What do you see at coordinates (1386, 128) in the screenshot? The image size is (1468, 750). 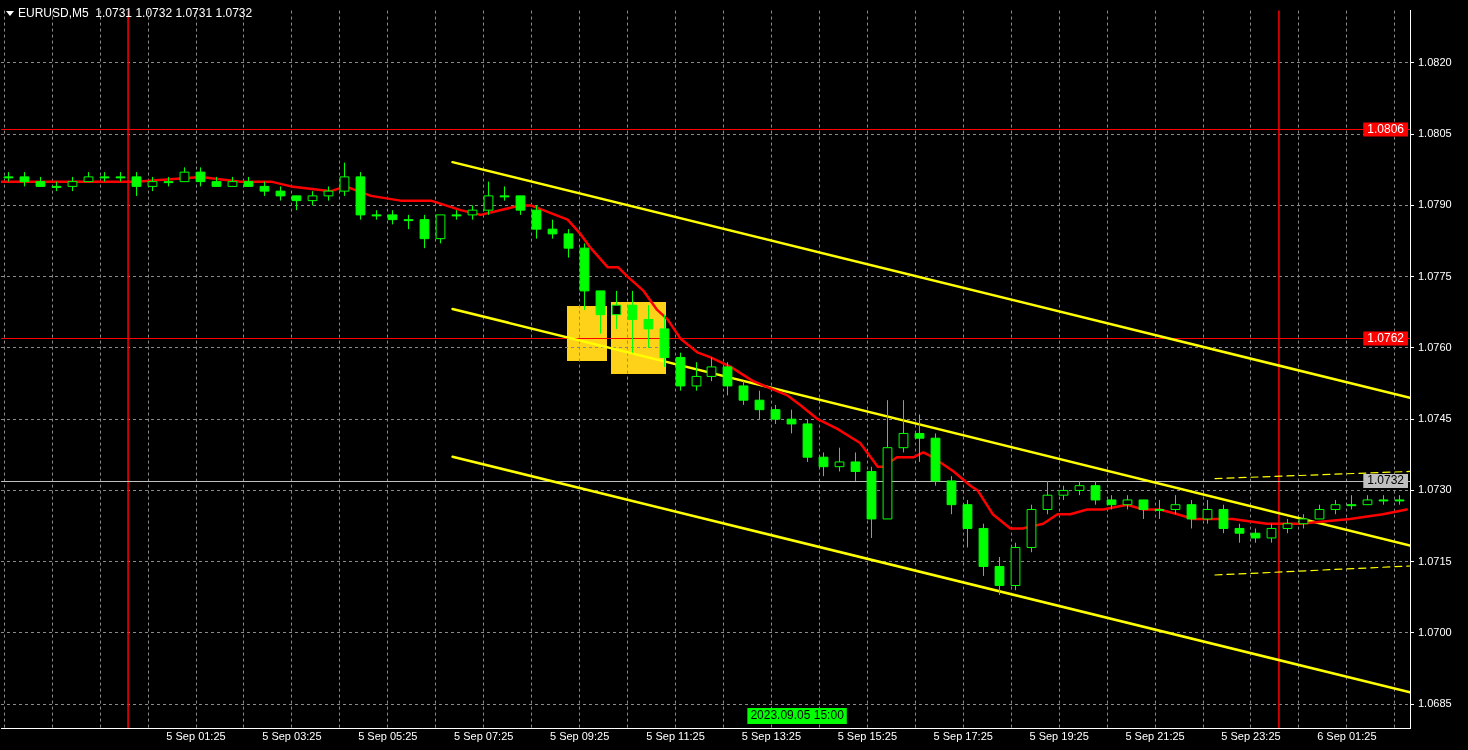 I see `ref-line-label: 1.0806` at bounding box center [1386, 128].